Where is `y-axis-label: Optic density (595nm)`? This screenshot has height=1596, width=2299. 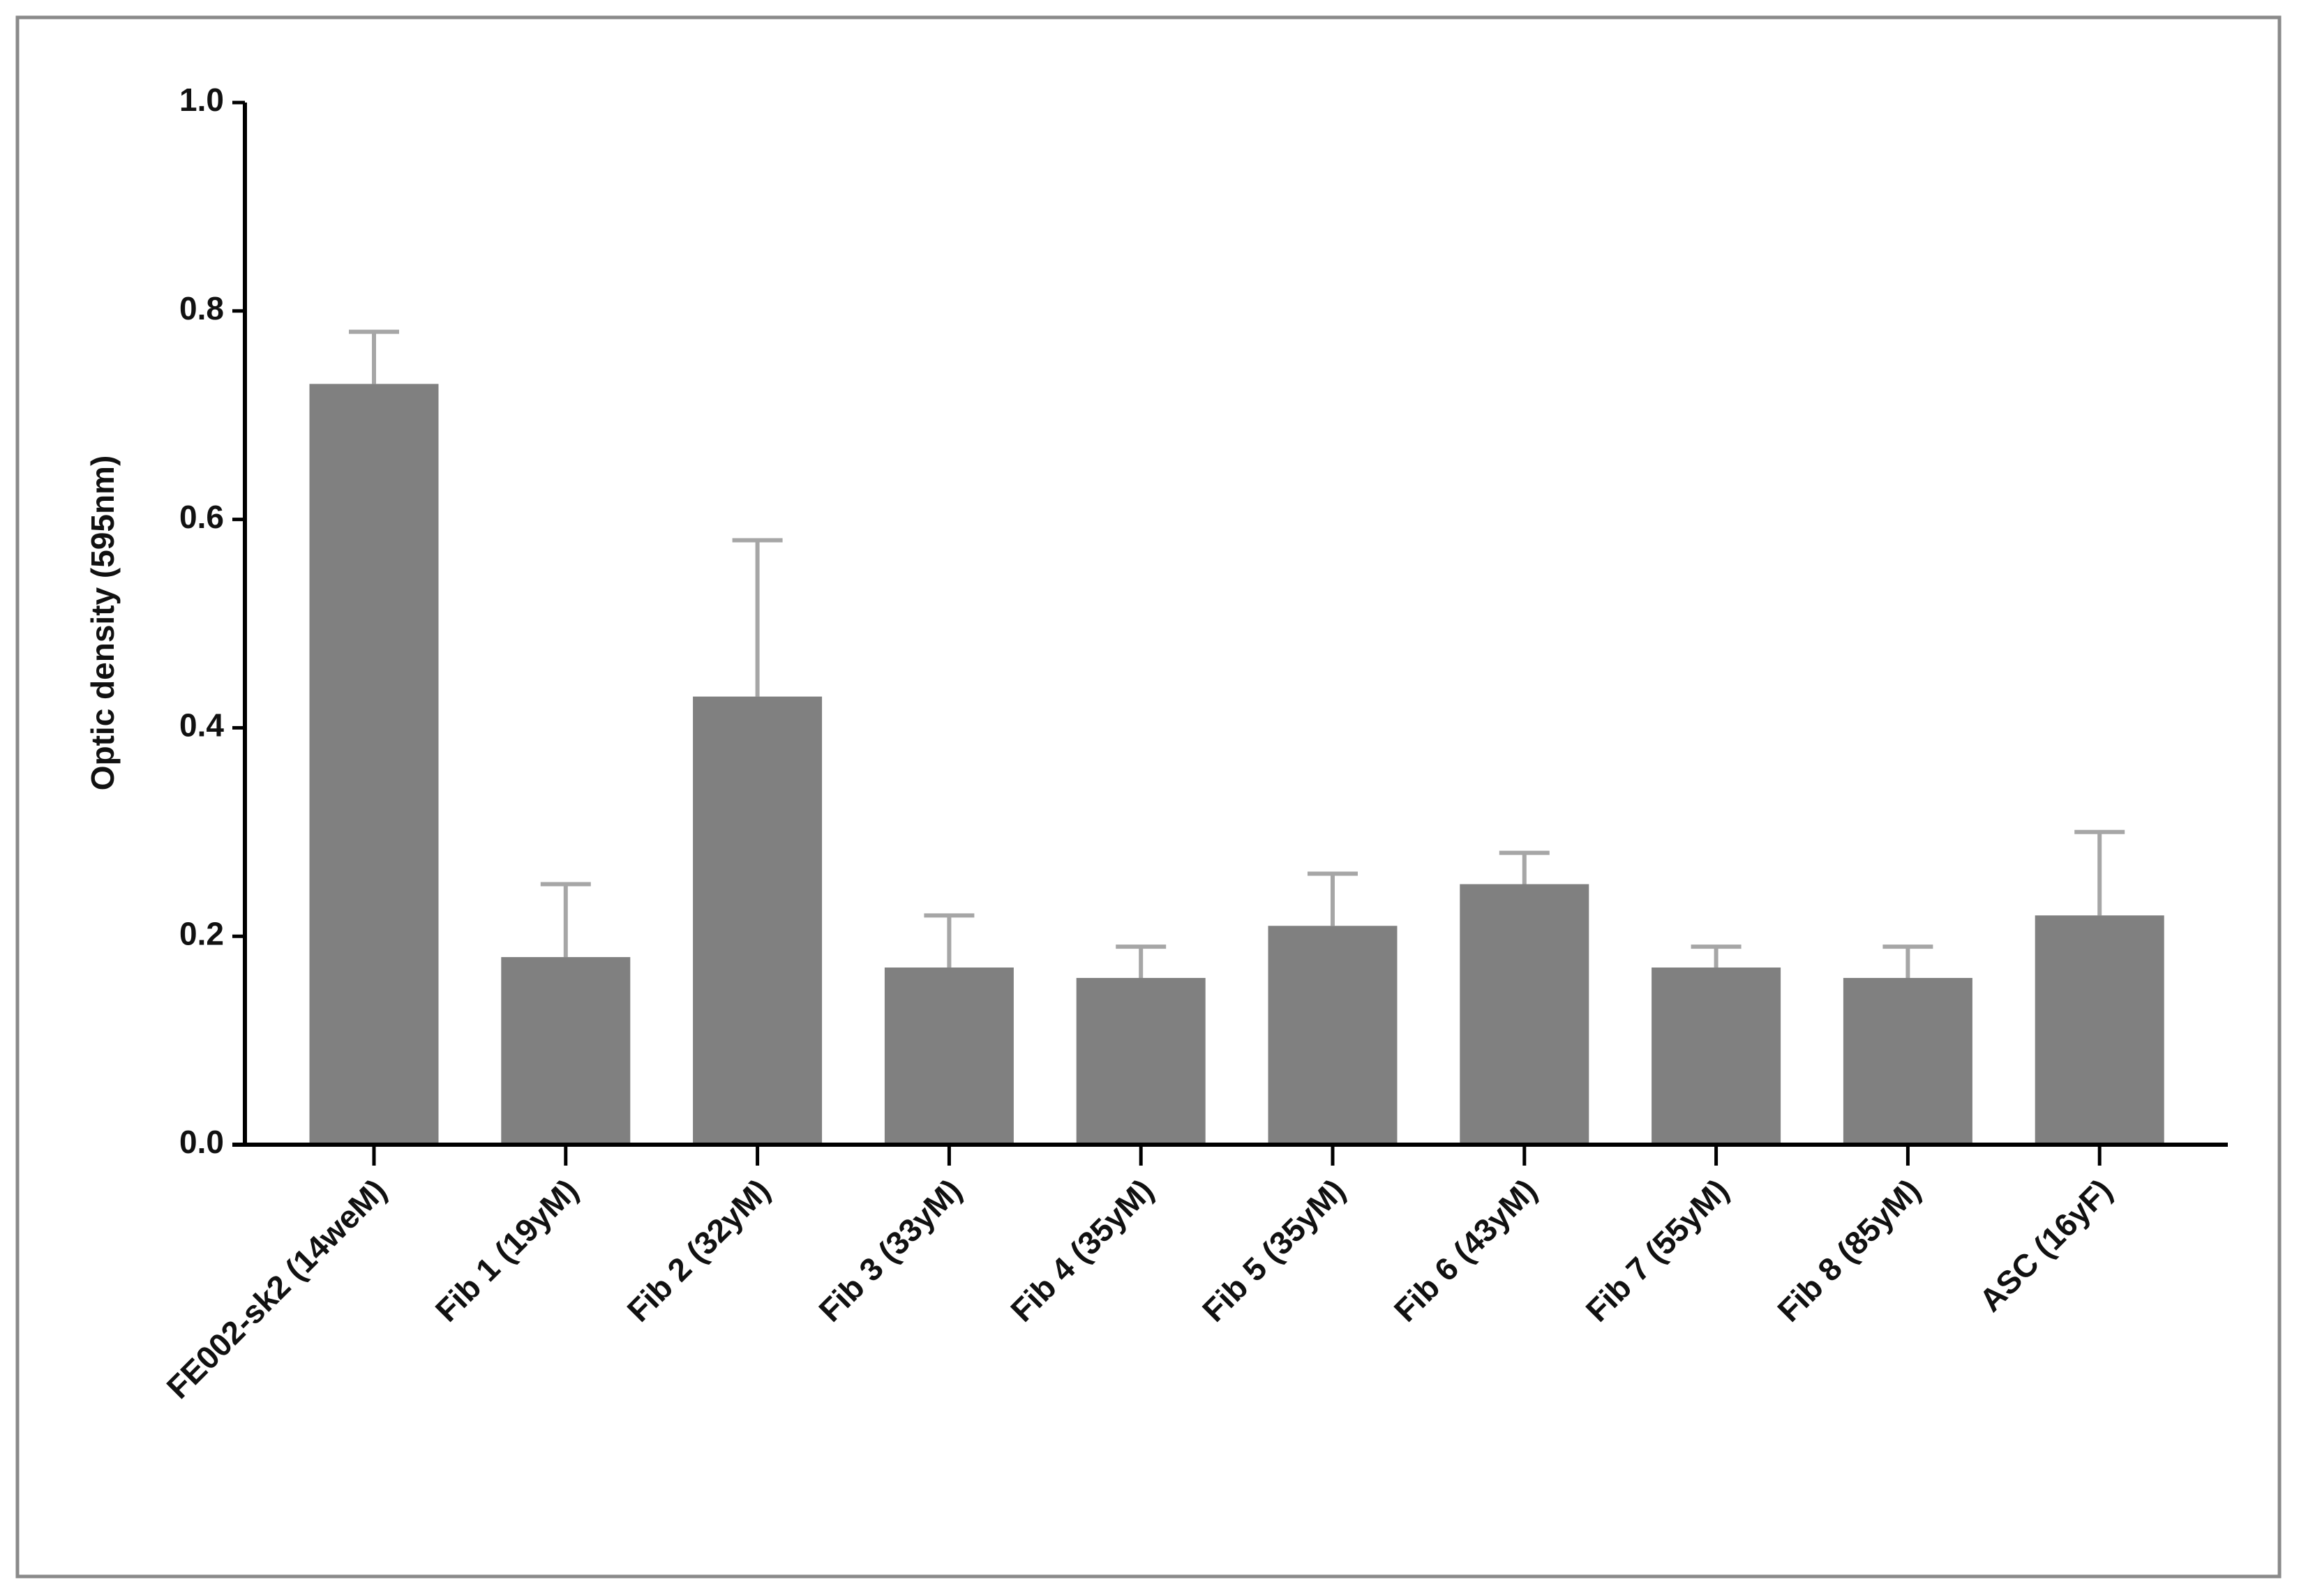 y-axis-label: Optic density (595nm) is located at coordinates (102, 623).